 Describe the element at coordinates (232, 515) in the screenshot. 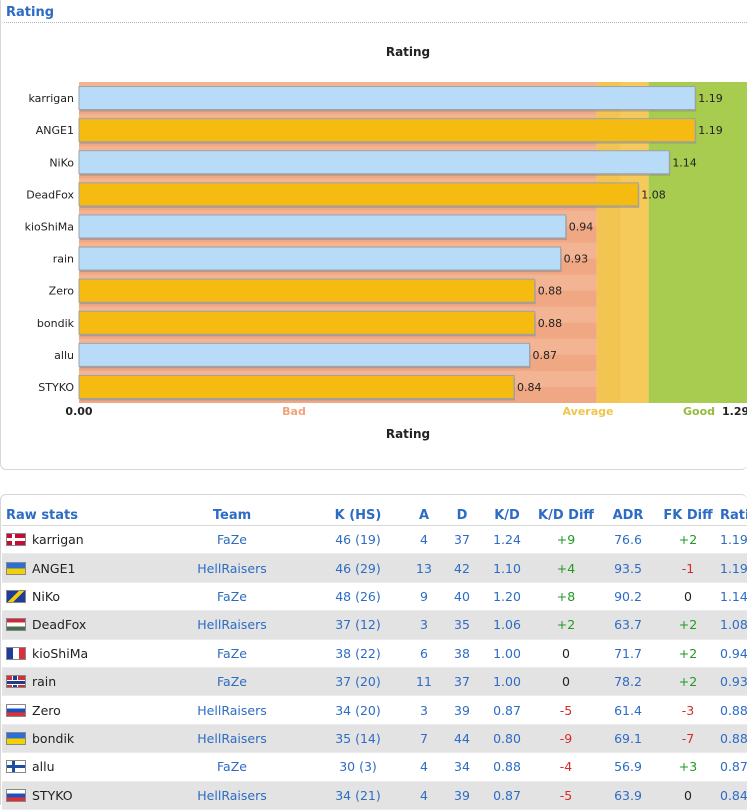

I see `header-team: Team` at that location.